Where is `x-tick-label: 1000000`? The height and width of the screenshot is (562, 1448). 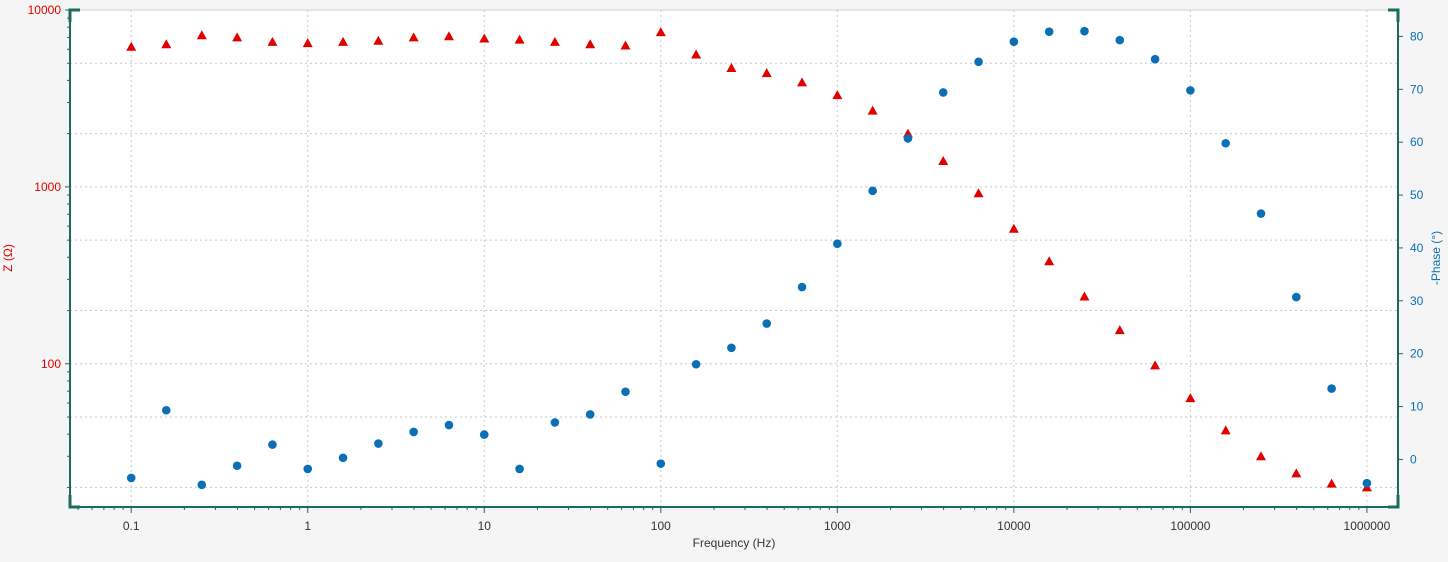 x-tick-label: 1000000 is located at coordinates (1367, 526).